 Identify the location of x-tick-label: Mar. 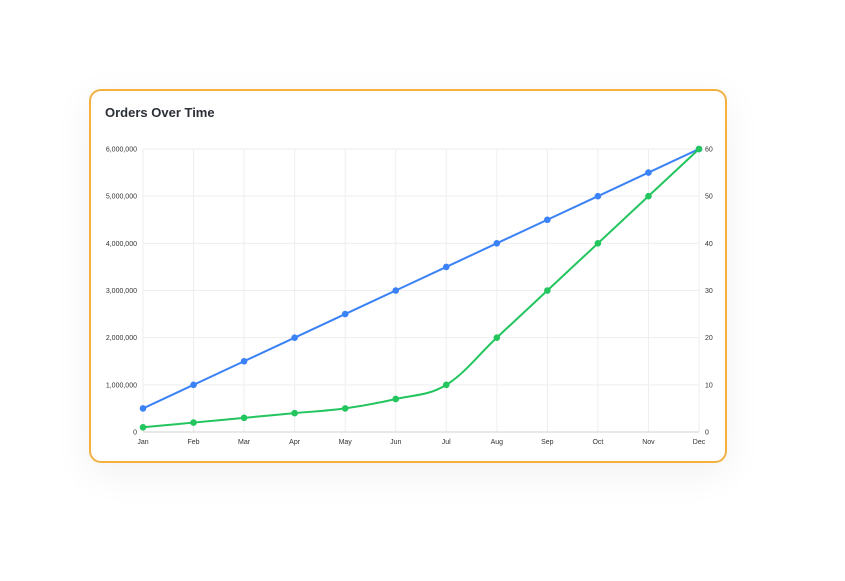
(244, 442).